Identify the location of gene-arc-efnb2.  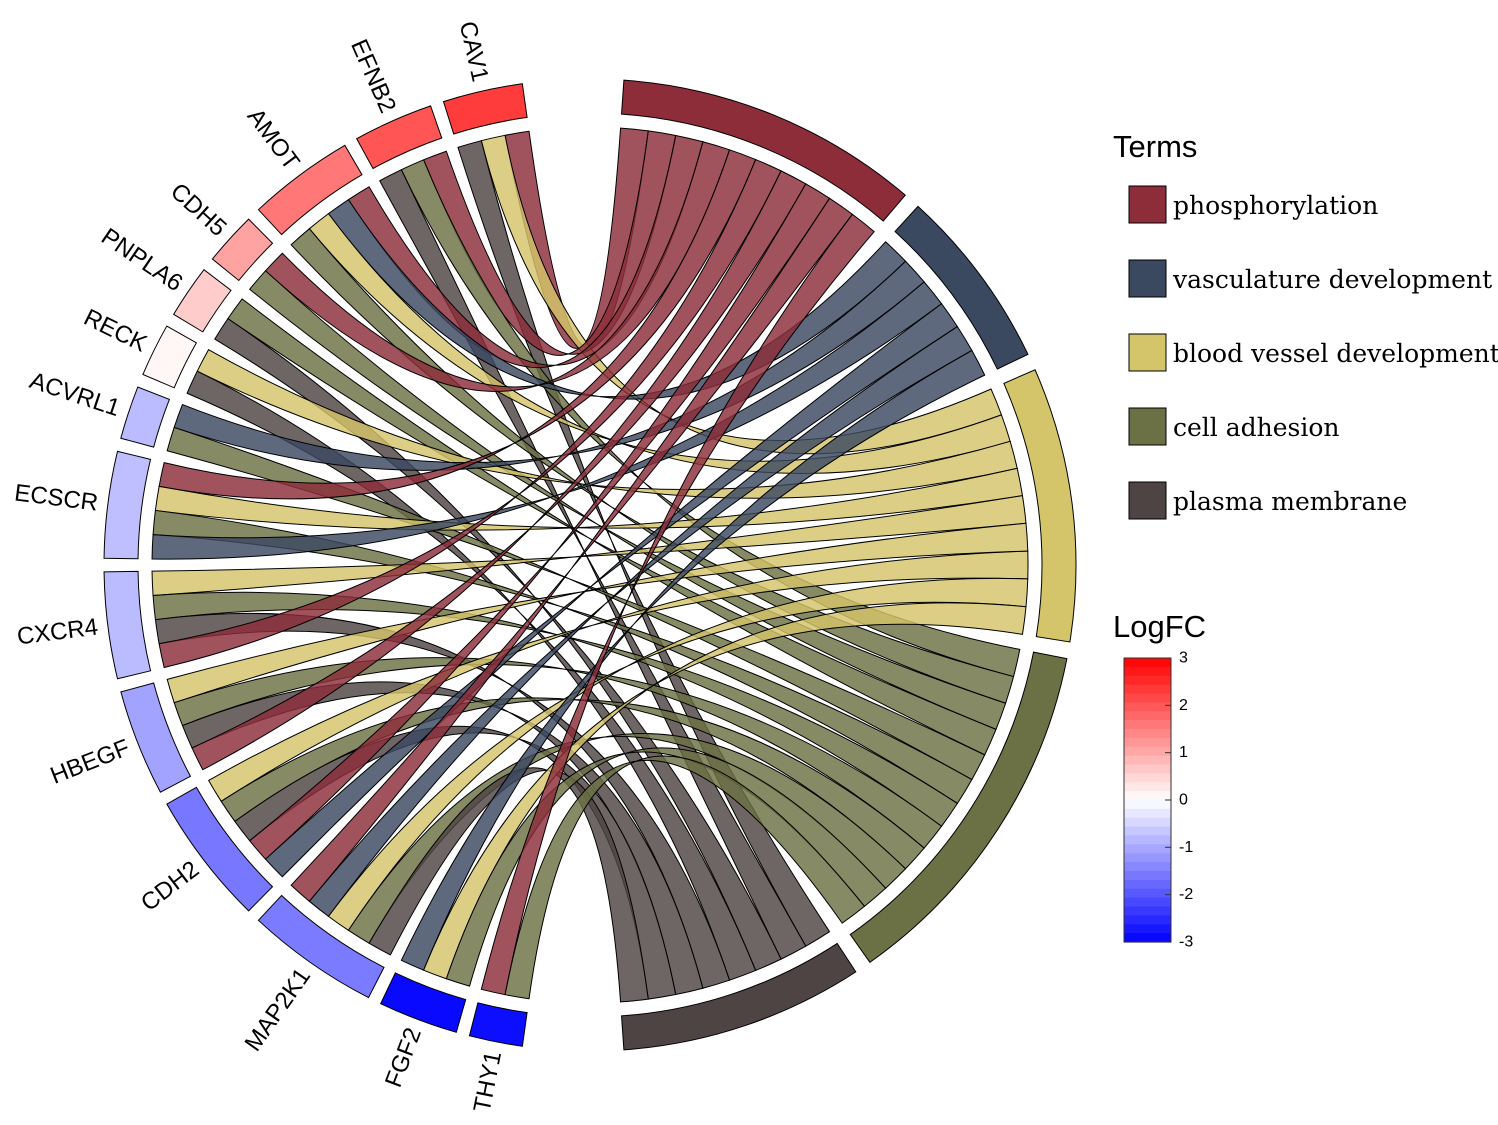
(399, 137).